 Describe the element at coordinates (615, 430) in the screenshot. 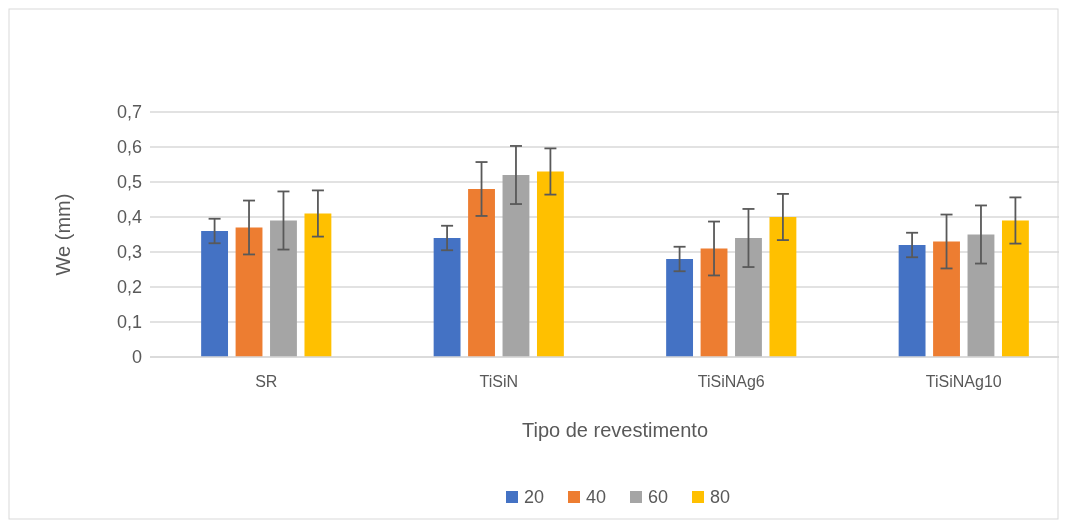

I see `x-axis-title: Tipo de revestimento` at that location.